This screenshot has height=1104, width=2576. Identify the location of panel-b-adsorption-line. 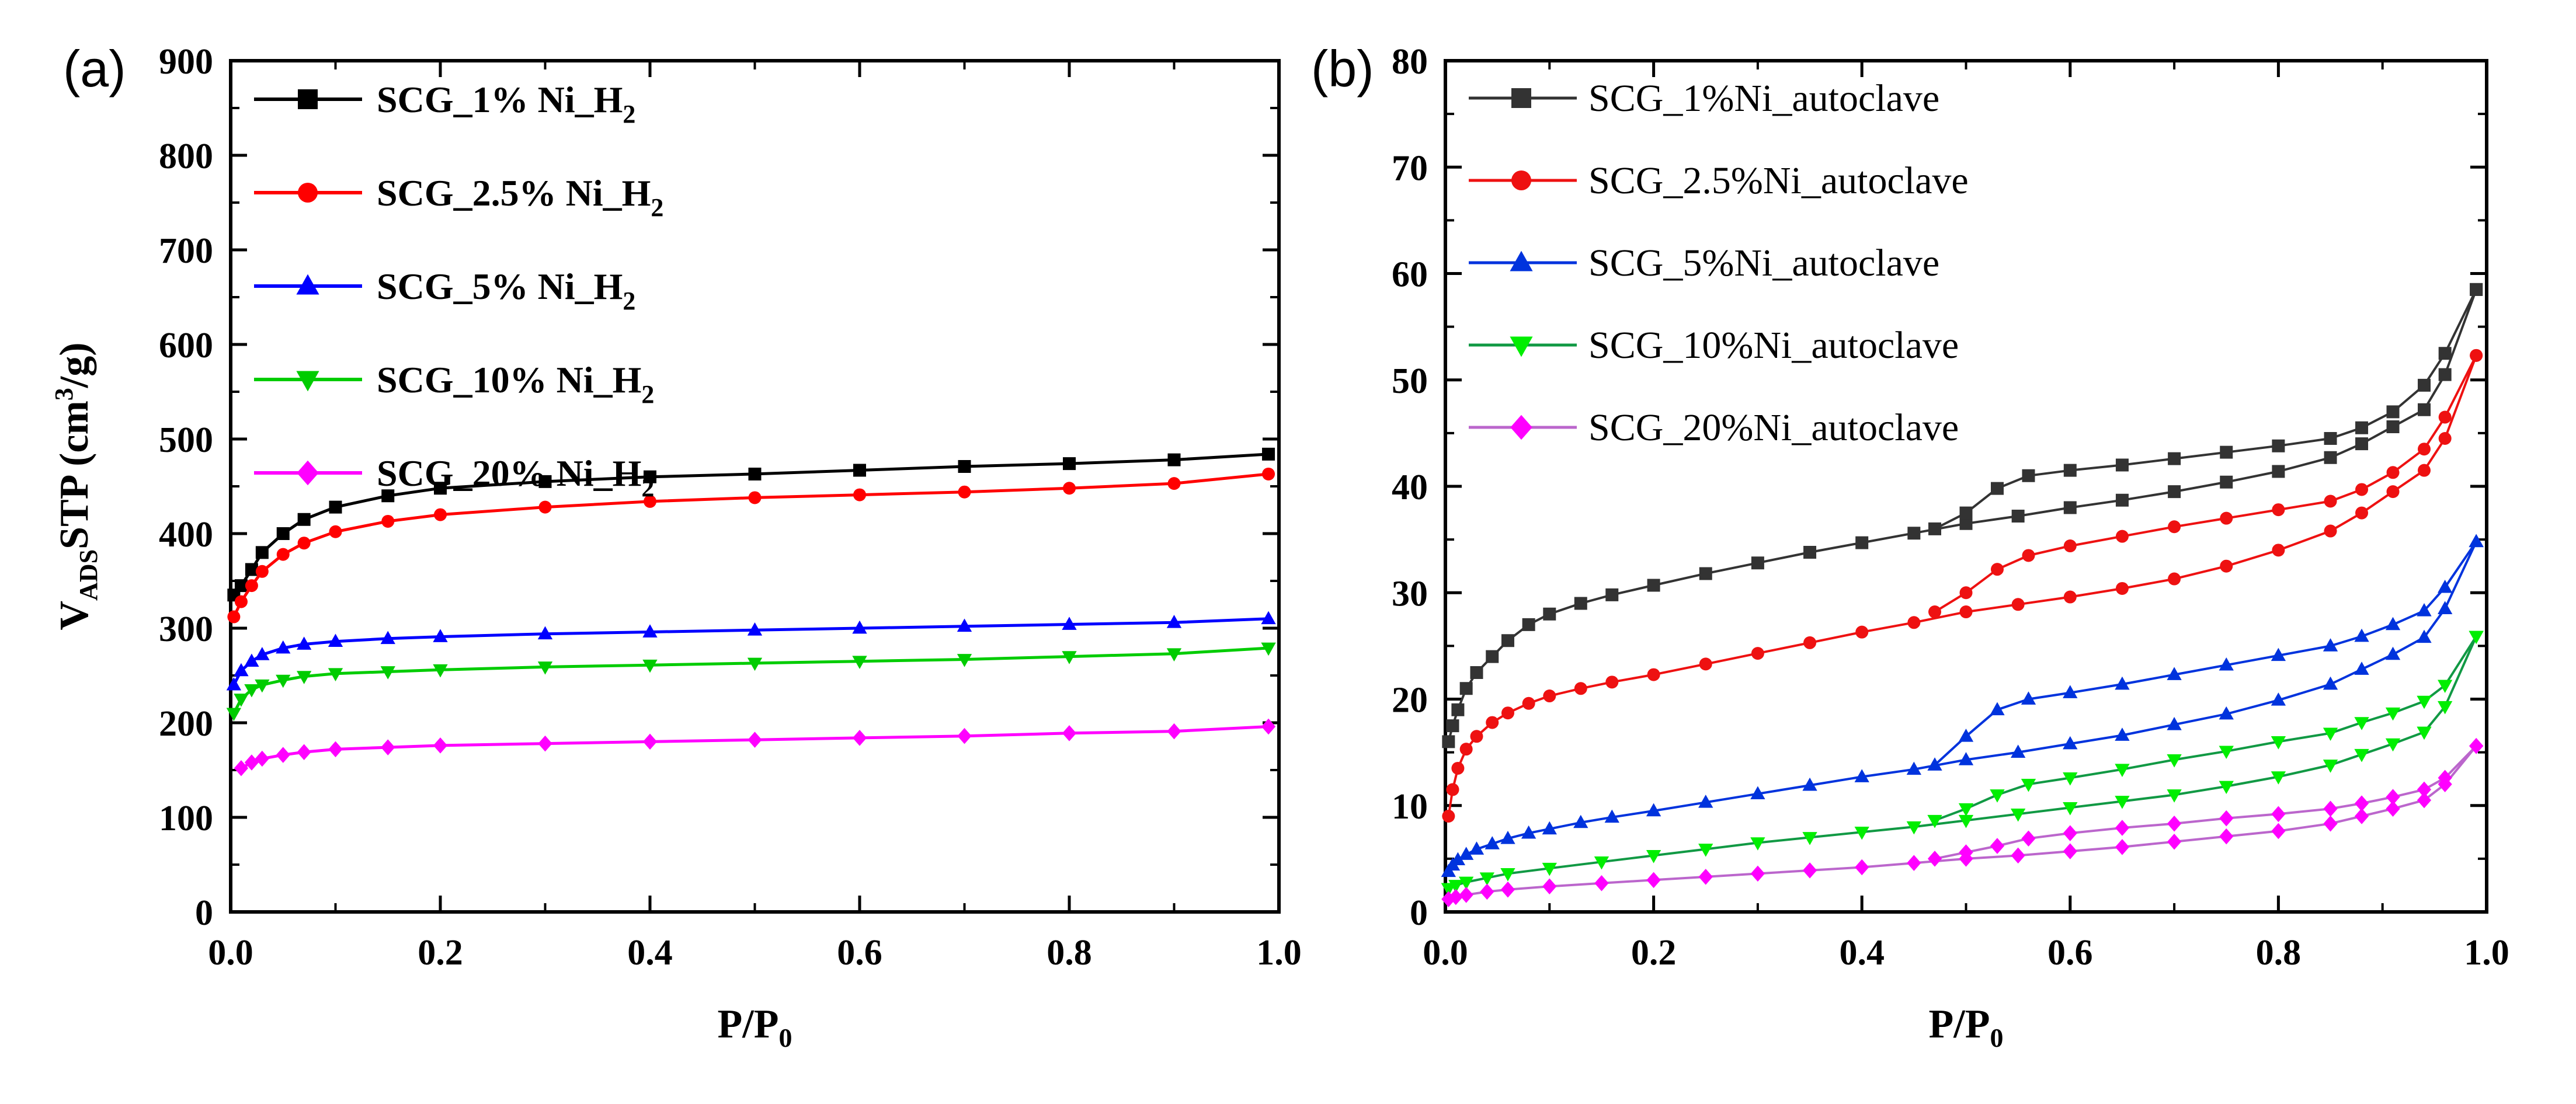
(1963, 763).